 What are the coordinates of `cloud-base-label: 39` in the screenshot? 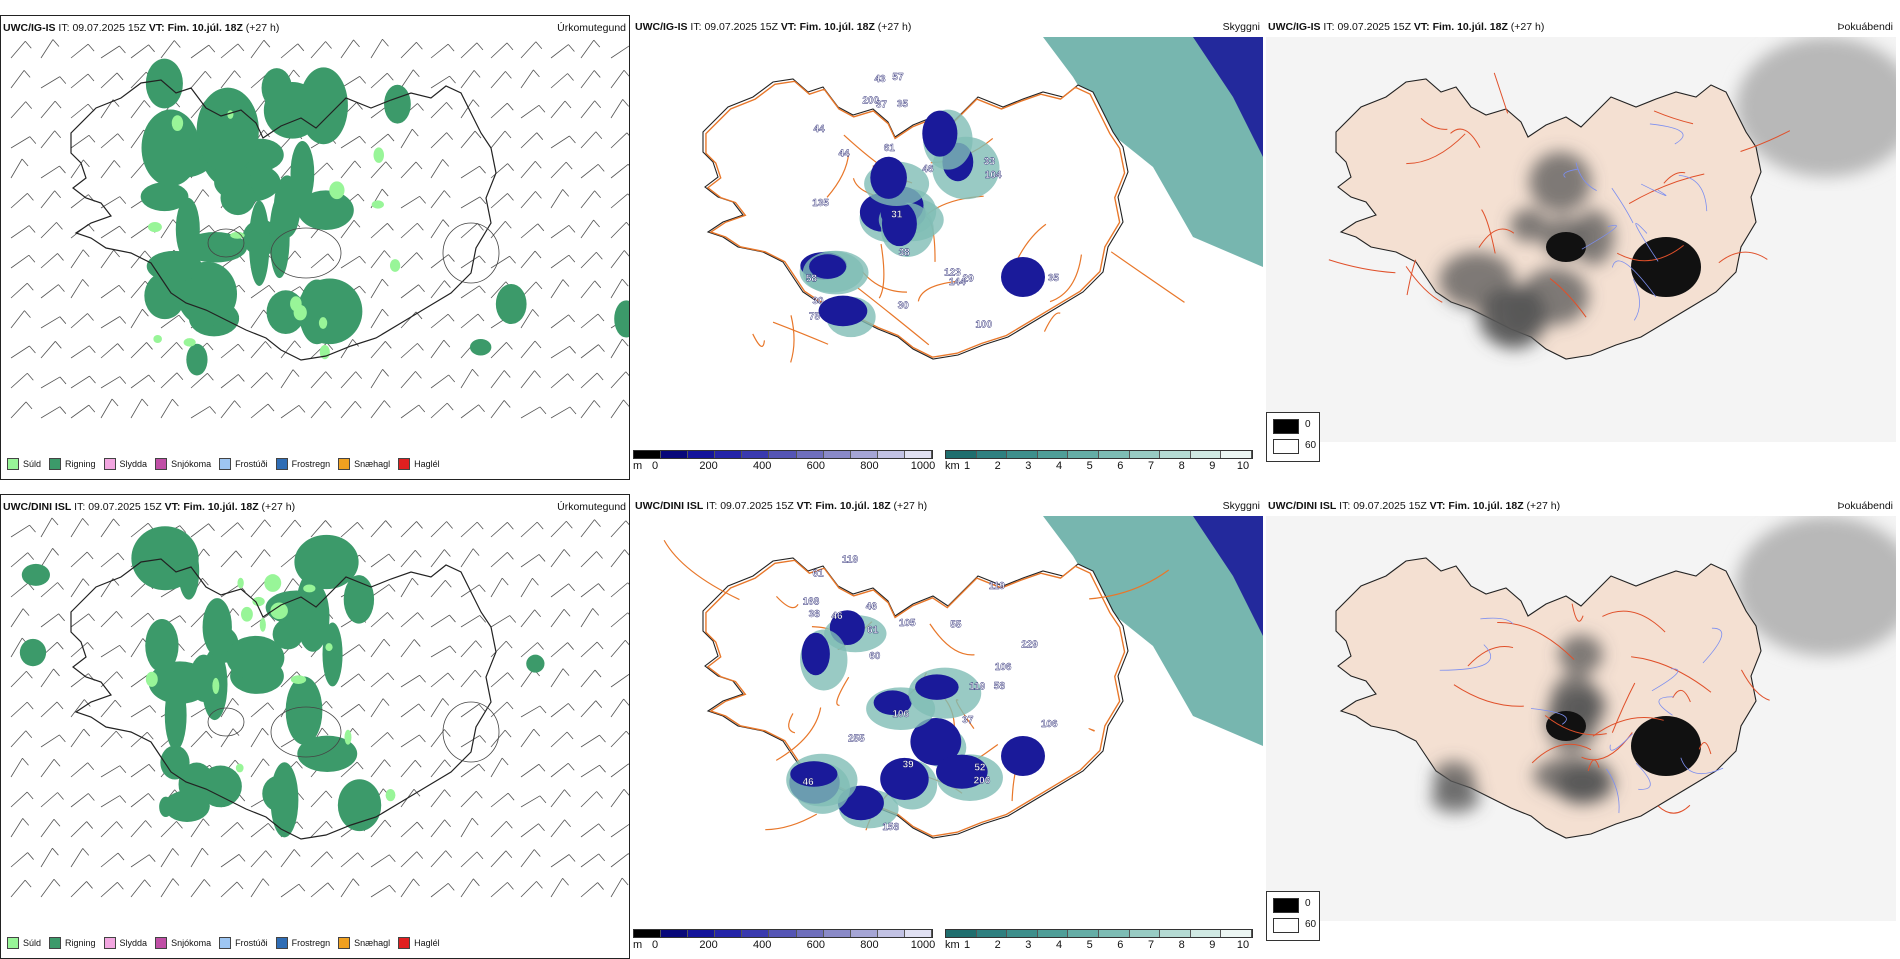 It's located at (909, 765).